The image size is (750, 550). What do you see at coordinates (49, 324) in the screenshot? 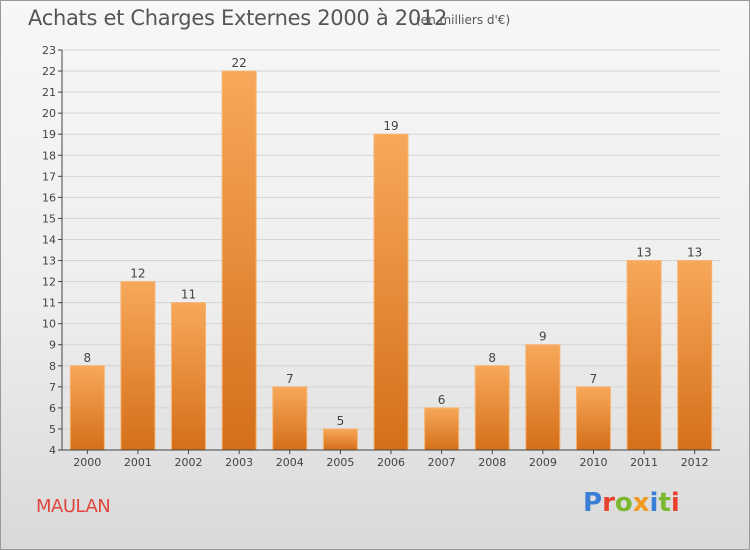
I see `y-tick-label: 10` at bounding box center [49, 324].